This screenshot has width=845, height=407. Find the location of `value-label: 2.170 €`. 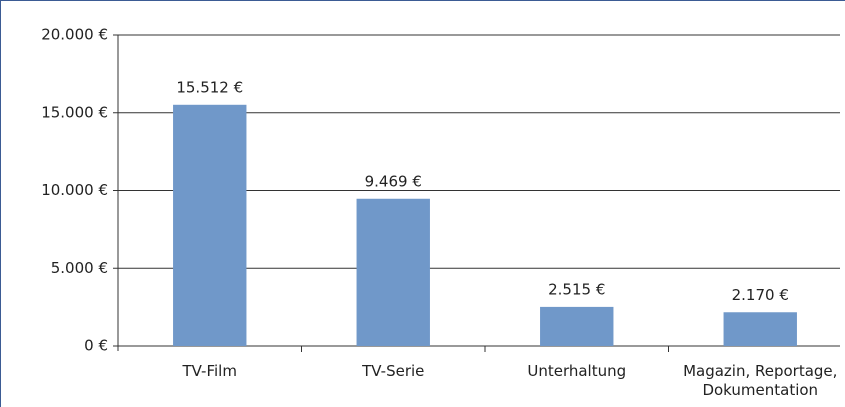

value-label: 2.170 € is located at coordinates (760, 295).